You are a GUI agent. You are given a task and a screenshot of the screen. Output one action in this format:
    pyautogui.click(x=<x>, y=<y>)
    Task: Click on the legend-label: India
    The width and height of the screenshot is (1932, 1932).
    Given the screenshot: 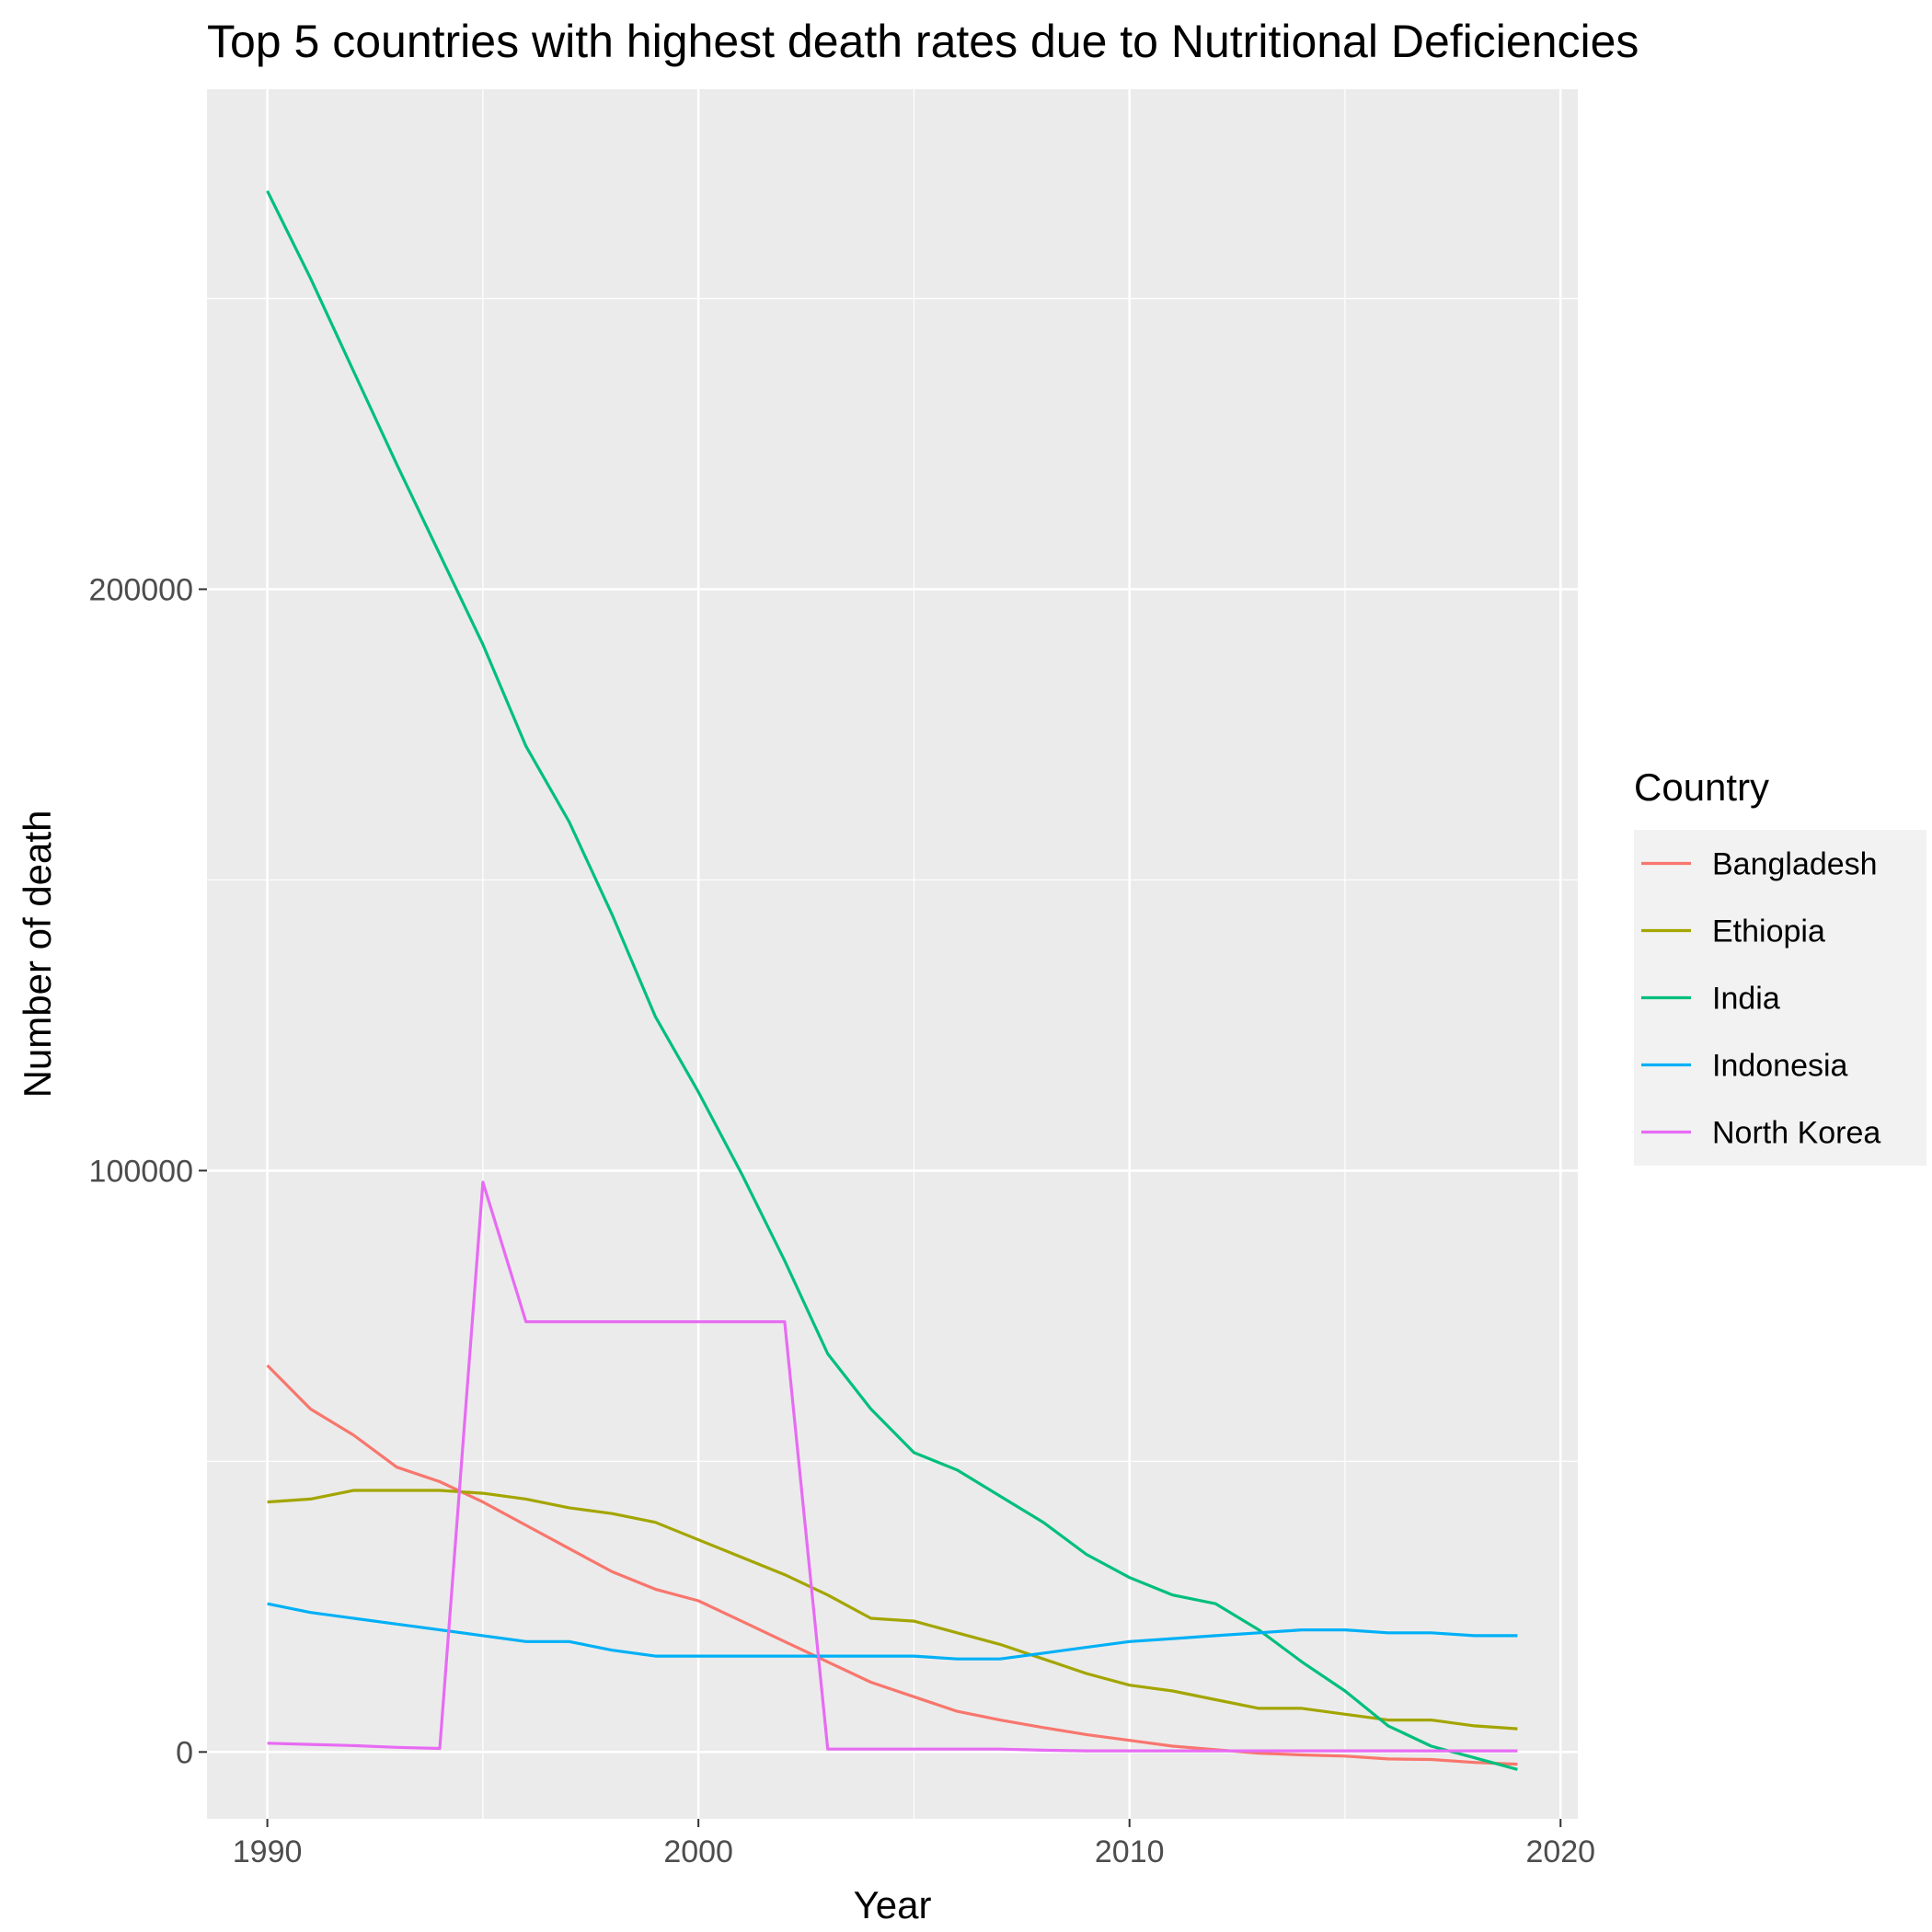 What is the action you would take?
    pyautogui.click(x=1746, y=999)
    